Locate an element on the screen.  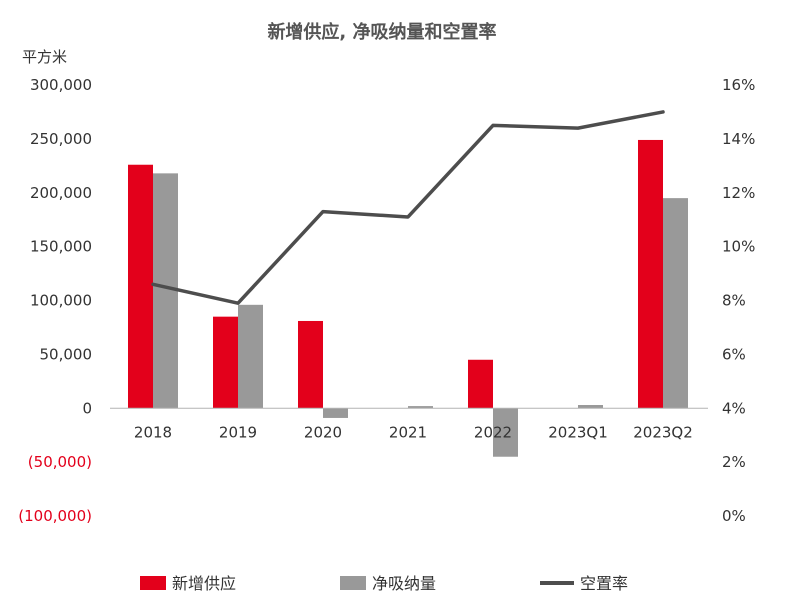
left-axis-tick-label: 50,000 is located at coordinates (66, 354).